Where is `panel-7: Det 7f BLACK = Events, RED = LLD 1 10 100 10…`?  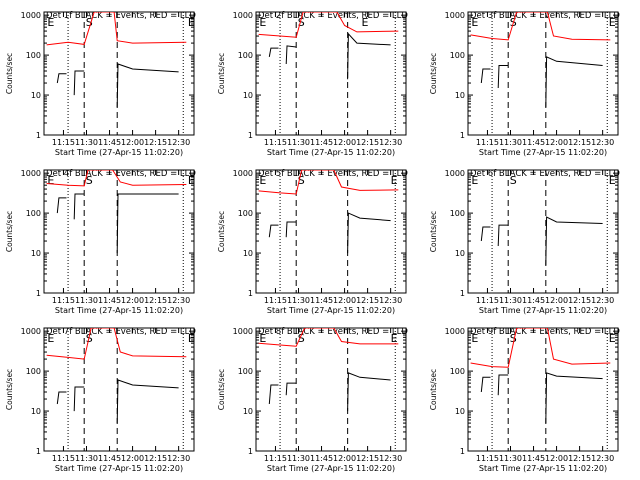
panel-7: Det 7f BLACK = Events, RED = LLD 1 10 100 10… is located at coordinates (100, 400).